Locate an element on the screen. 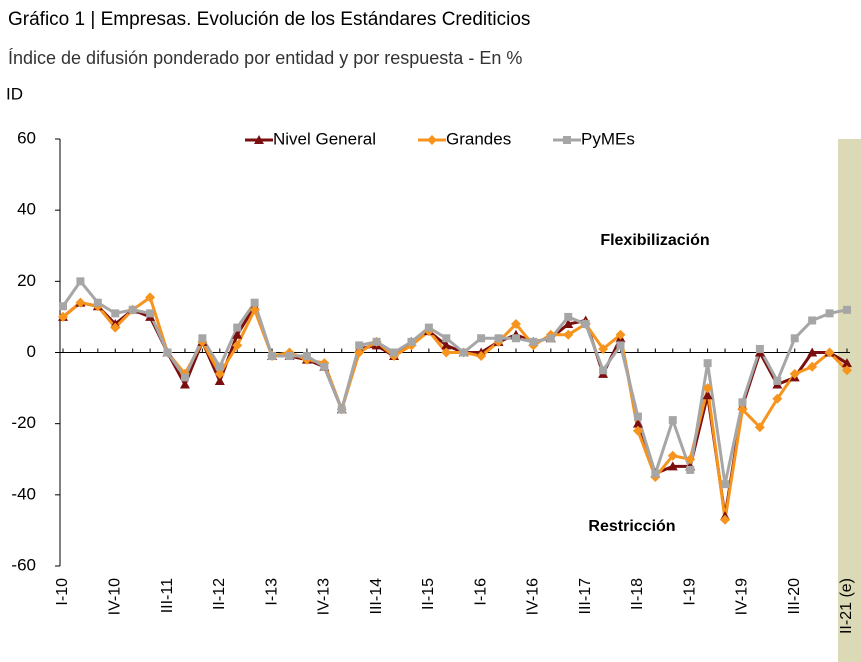  y-tick-label: 0 is located at coordinates (31, 351).